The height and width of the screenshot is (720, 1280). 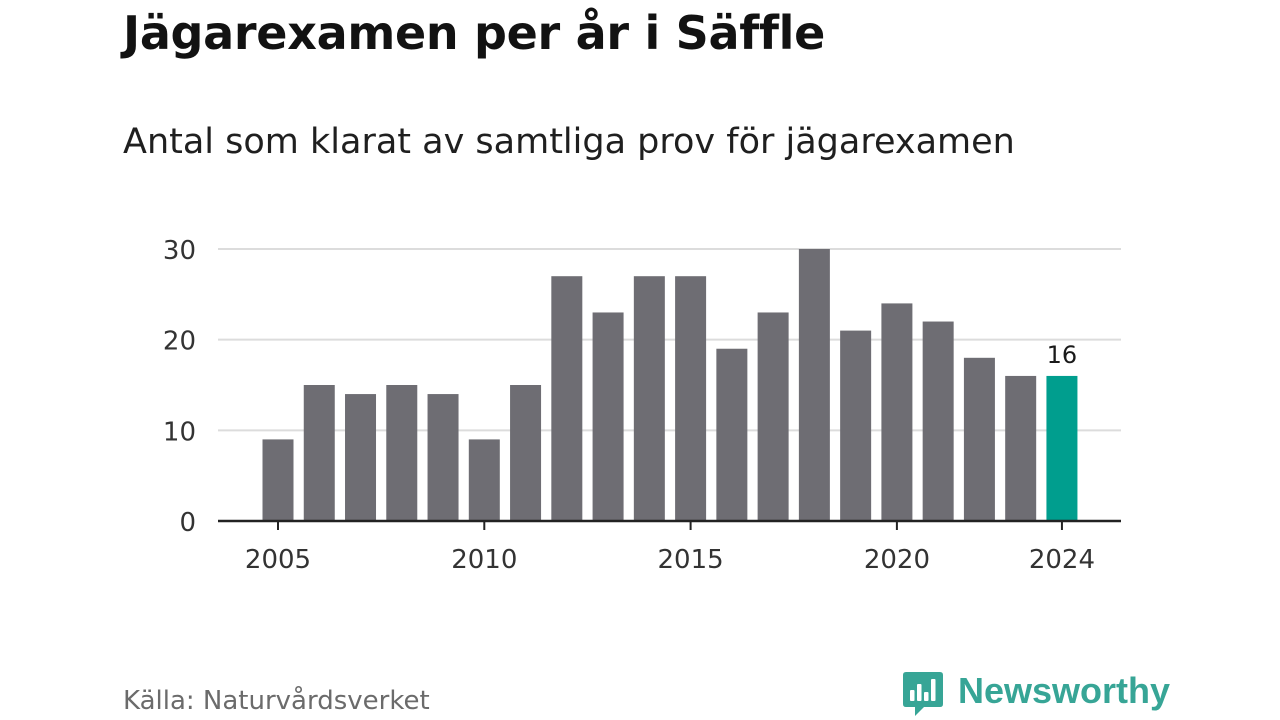 What do you see at coordinates (484, 560) in the screenshot?
I see `x-tick-label: 2010` at bounding box center [484, 560].